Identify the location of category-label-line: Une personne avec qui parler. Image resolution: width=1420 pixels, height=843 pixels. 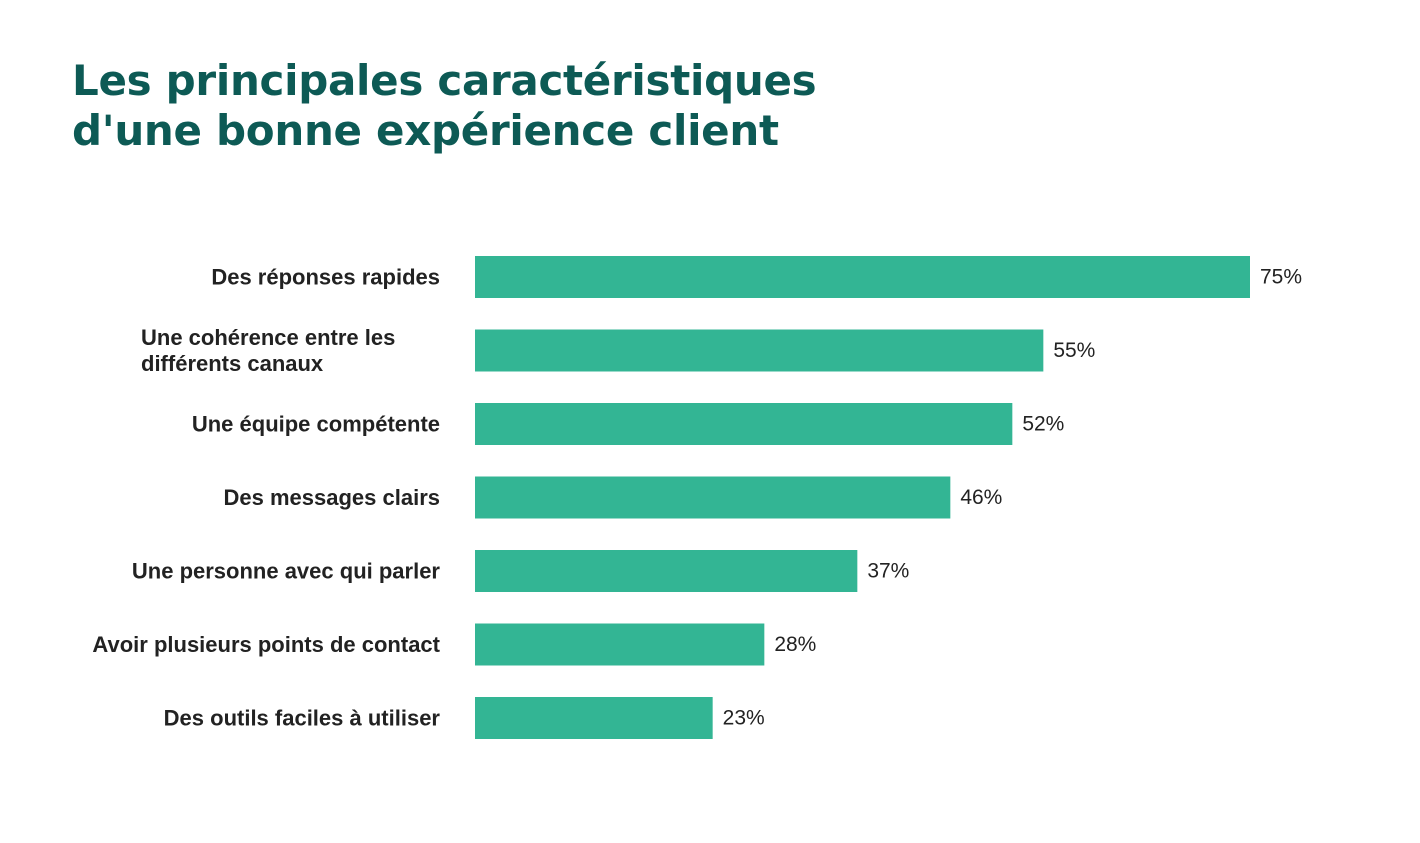
(286, 571).